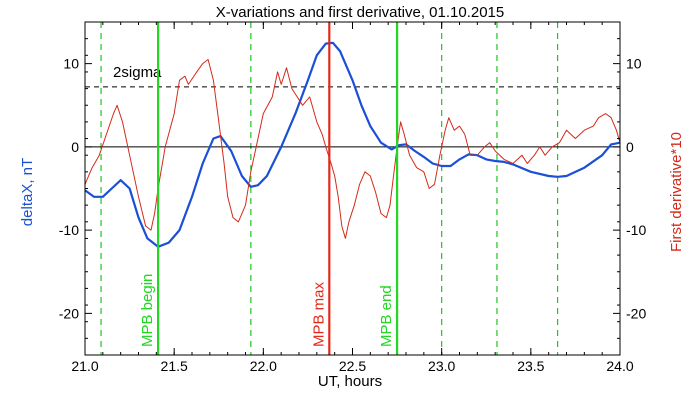 The image size is (700, 400). Describe the element at coordinates (27, 192) in the screenshot. I see `y-axis-title-left: deltaX, nT` at that location.